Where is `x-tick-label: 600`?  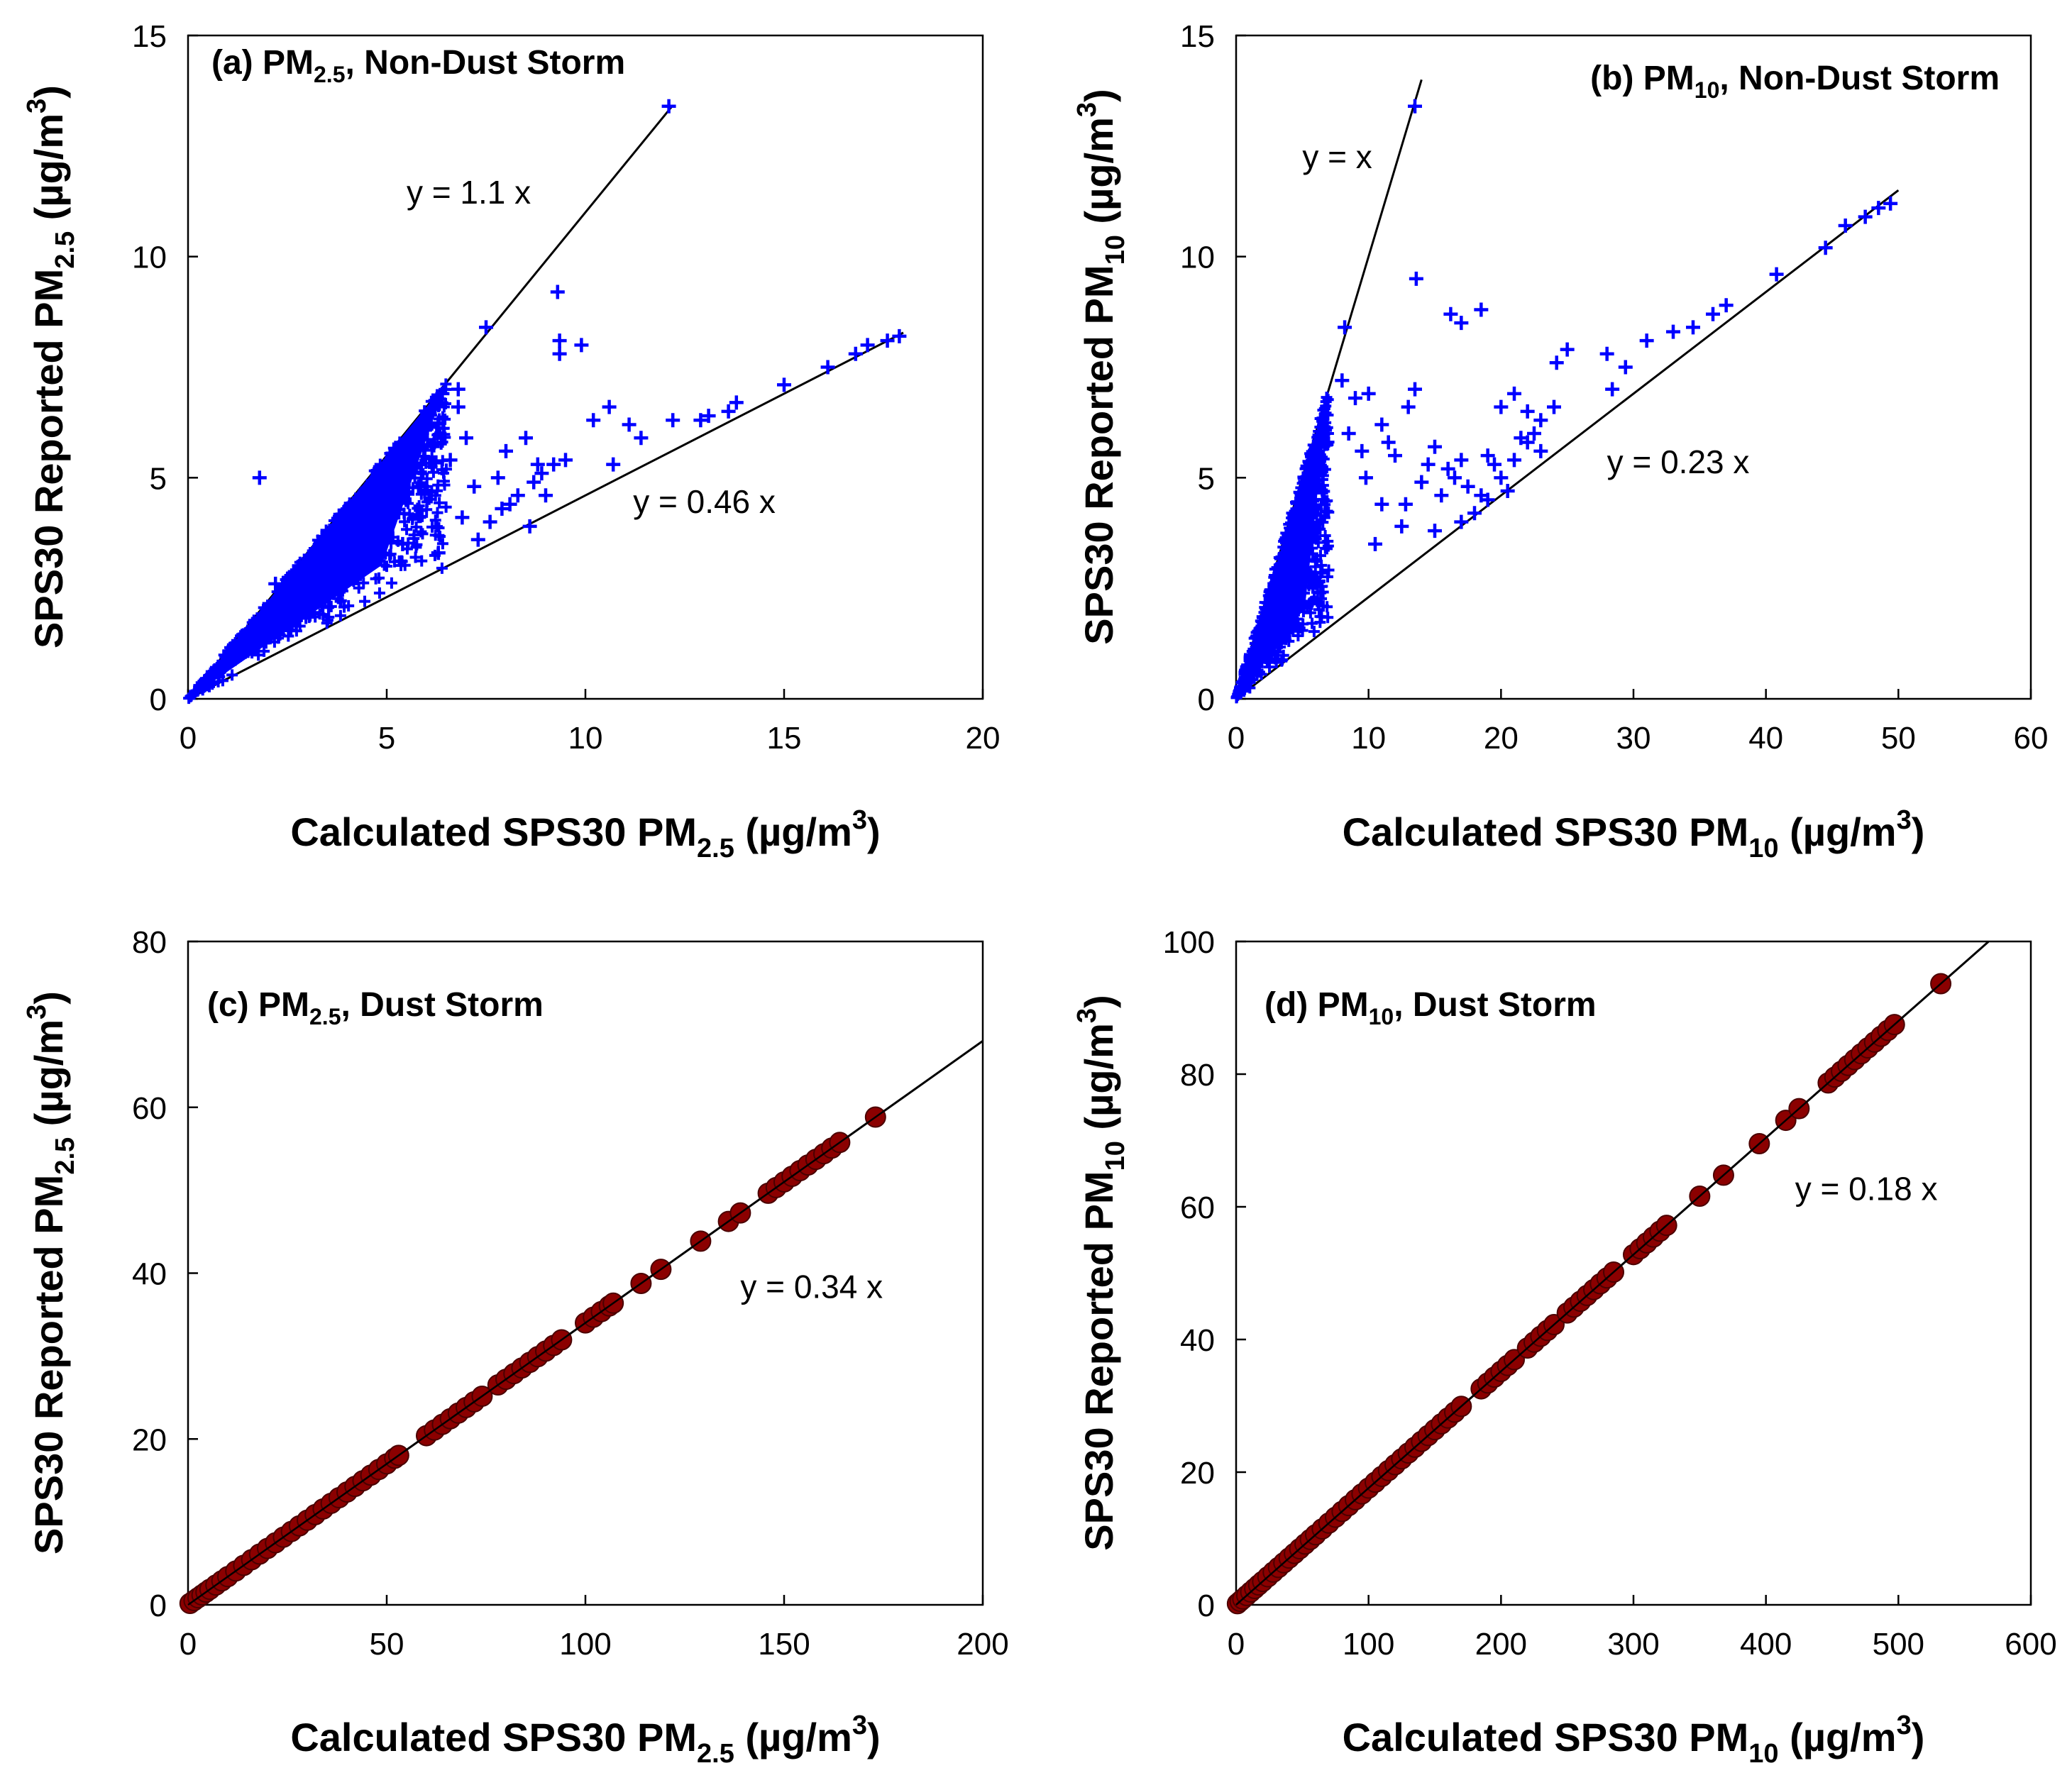
x-tick-label: 600 is located at coordinates (2030, 1644).